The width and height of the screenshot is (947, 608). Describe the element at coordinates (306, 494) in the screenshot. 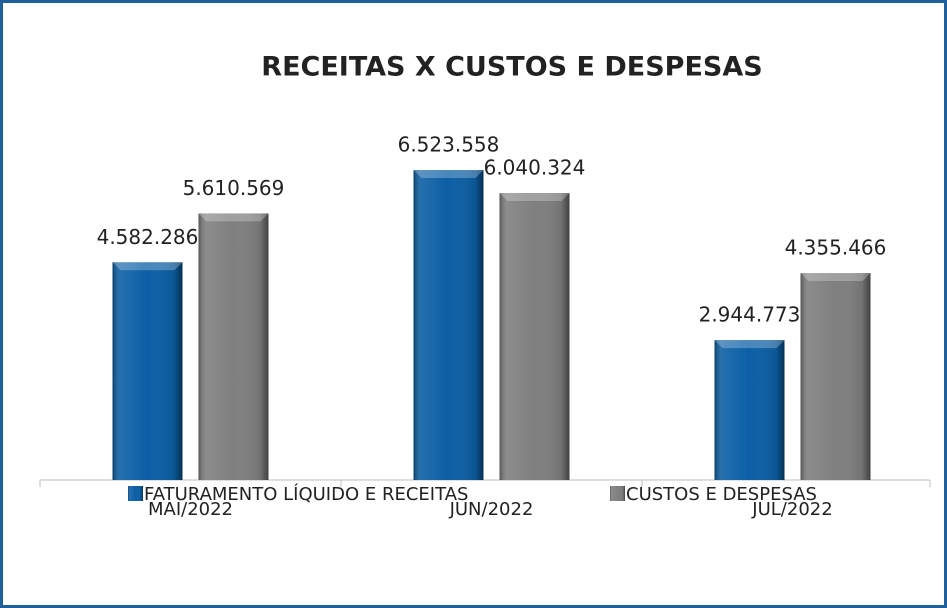

I see `legend-label: FATURAMENTO LÍQUIDO E RECEITAS` at that location.